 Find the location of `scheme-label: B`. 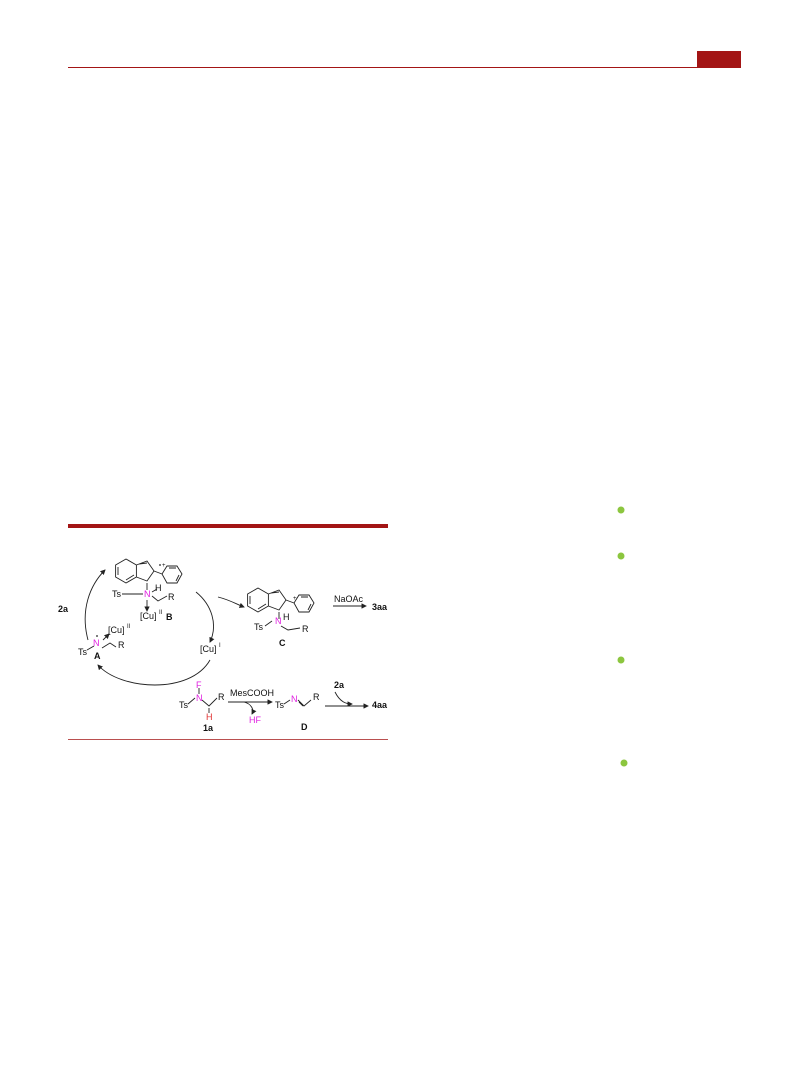

scheme-label: B is located at coordinates (169, 617).